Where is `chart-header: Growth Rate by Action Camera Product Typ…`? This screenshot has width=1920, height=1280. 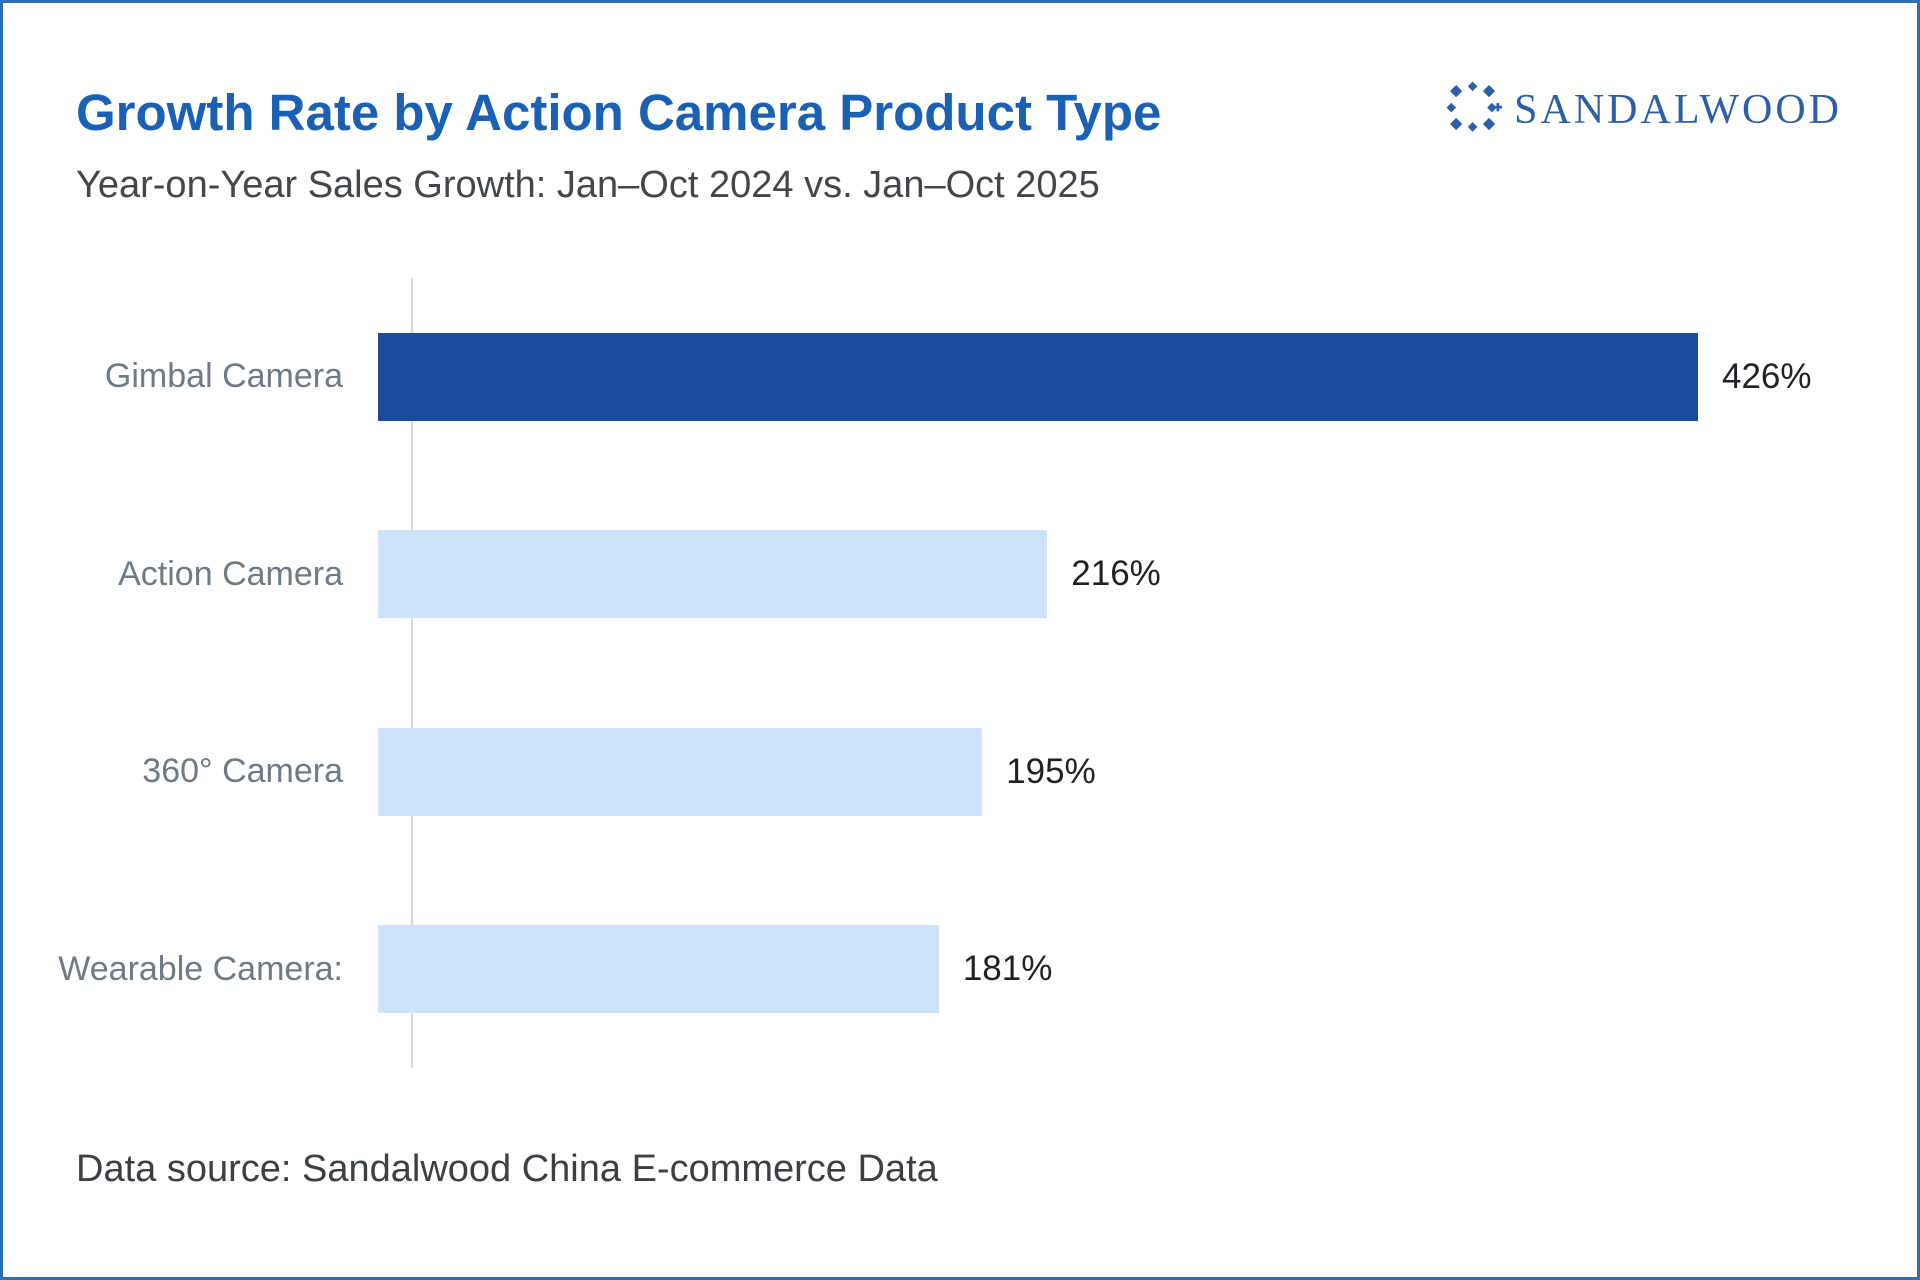 chart-header: Growth Rate by Action Camera Product Typ… is located at coordinates (959, 145).